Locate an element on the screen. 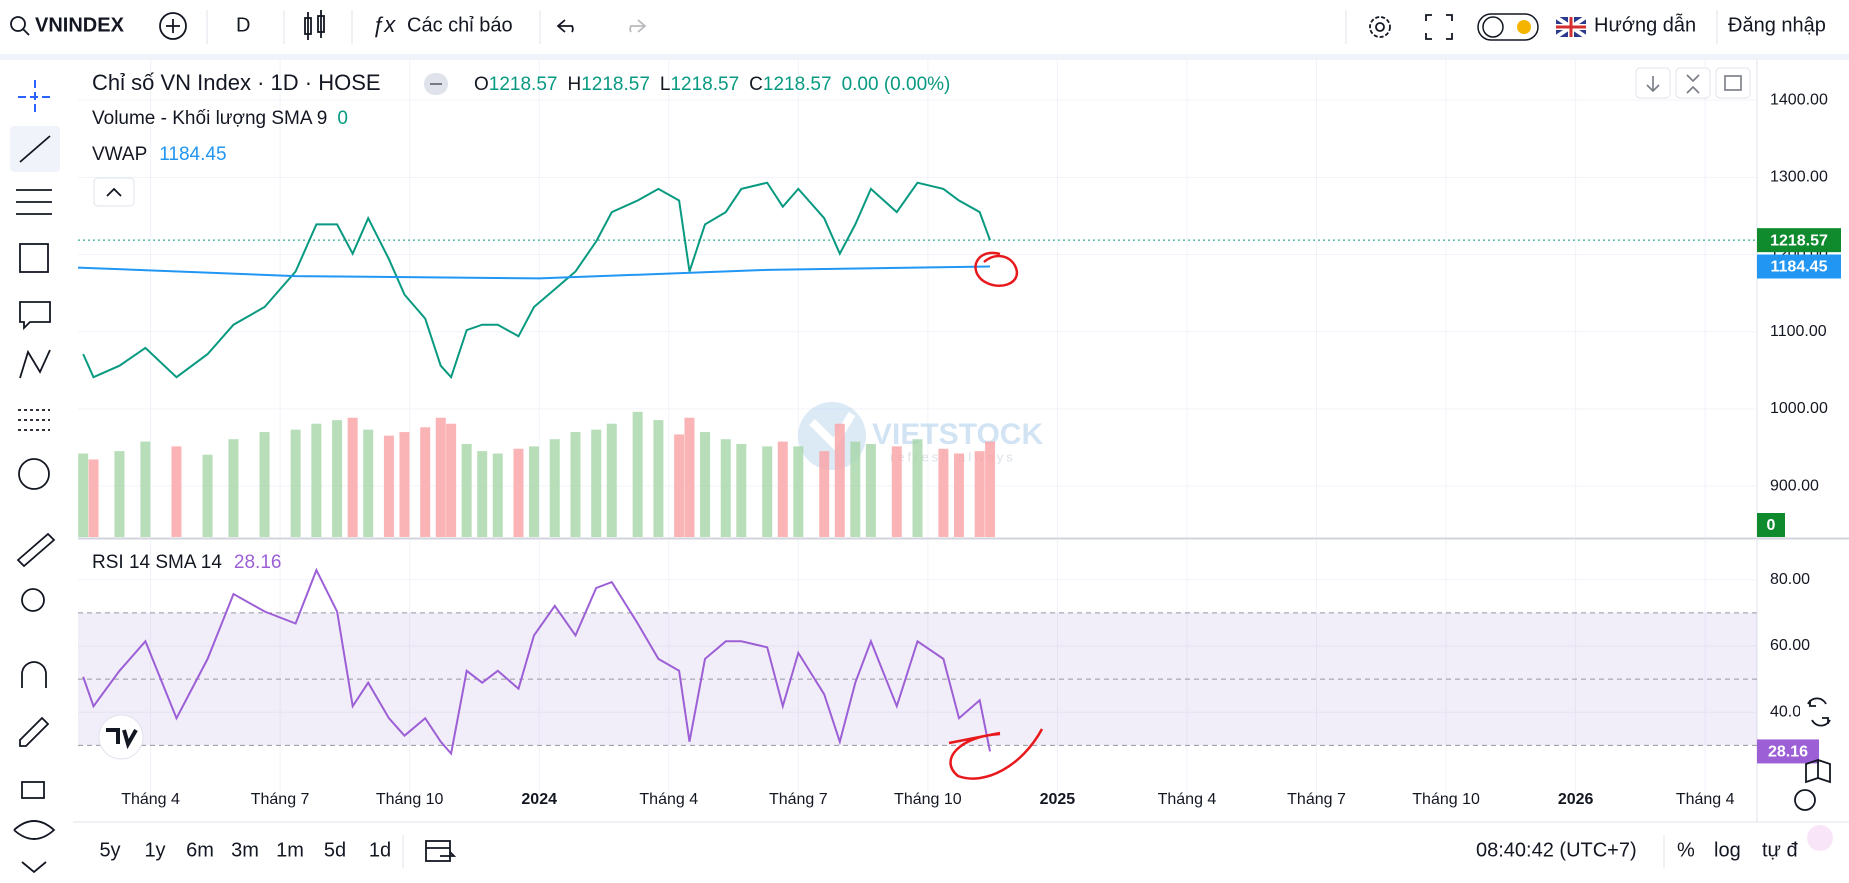  crosshair-tool is located at coordinates (35, 97).